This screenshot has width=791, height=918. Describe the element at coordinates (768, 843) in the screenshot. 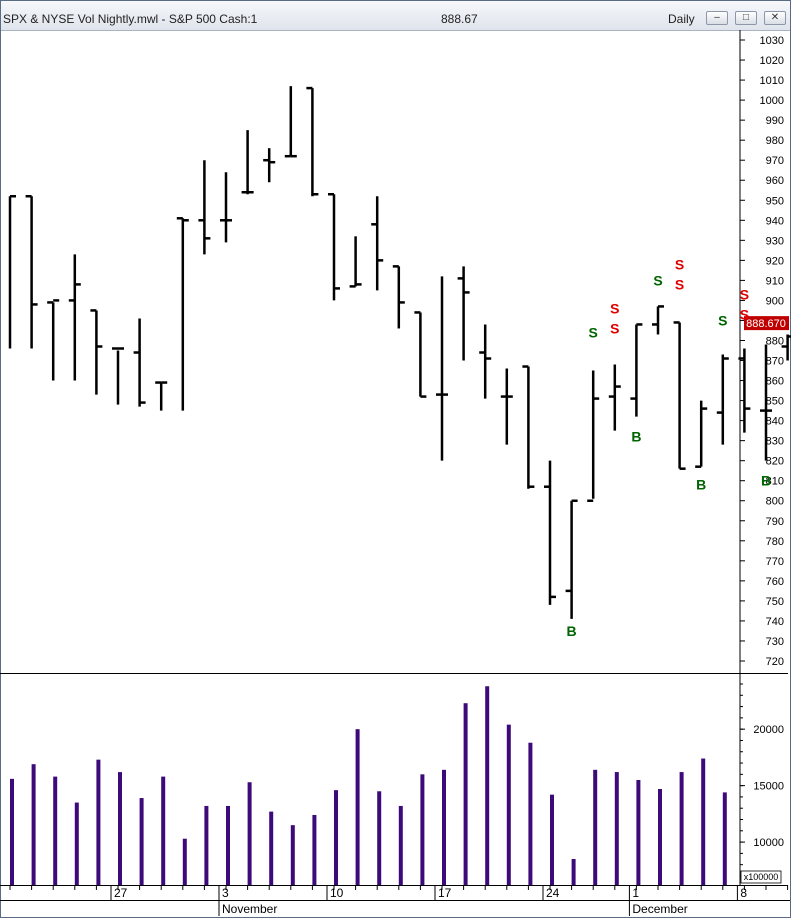

I see `volume-tick-label: 10000` at that location.